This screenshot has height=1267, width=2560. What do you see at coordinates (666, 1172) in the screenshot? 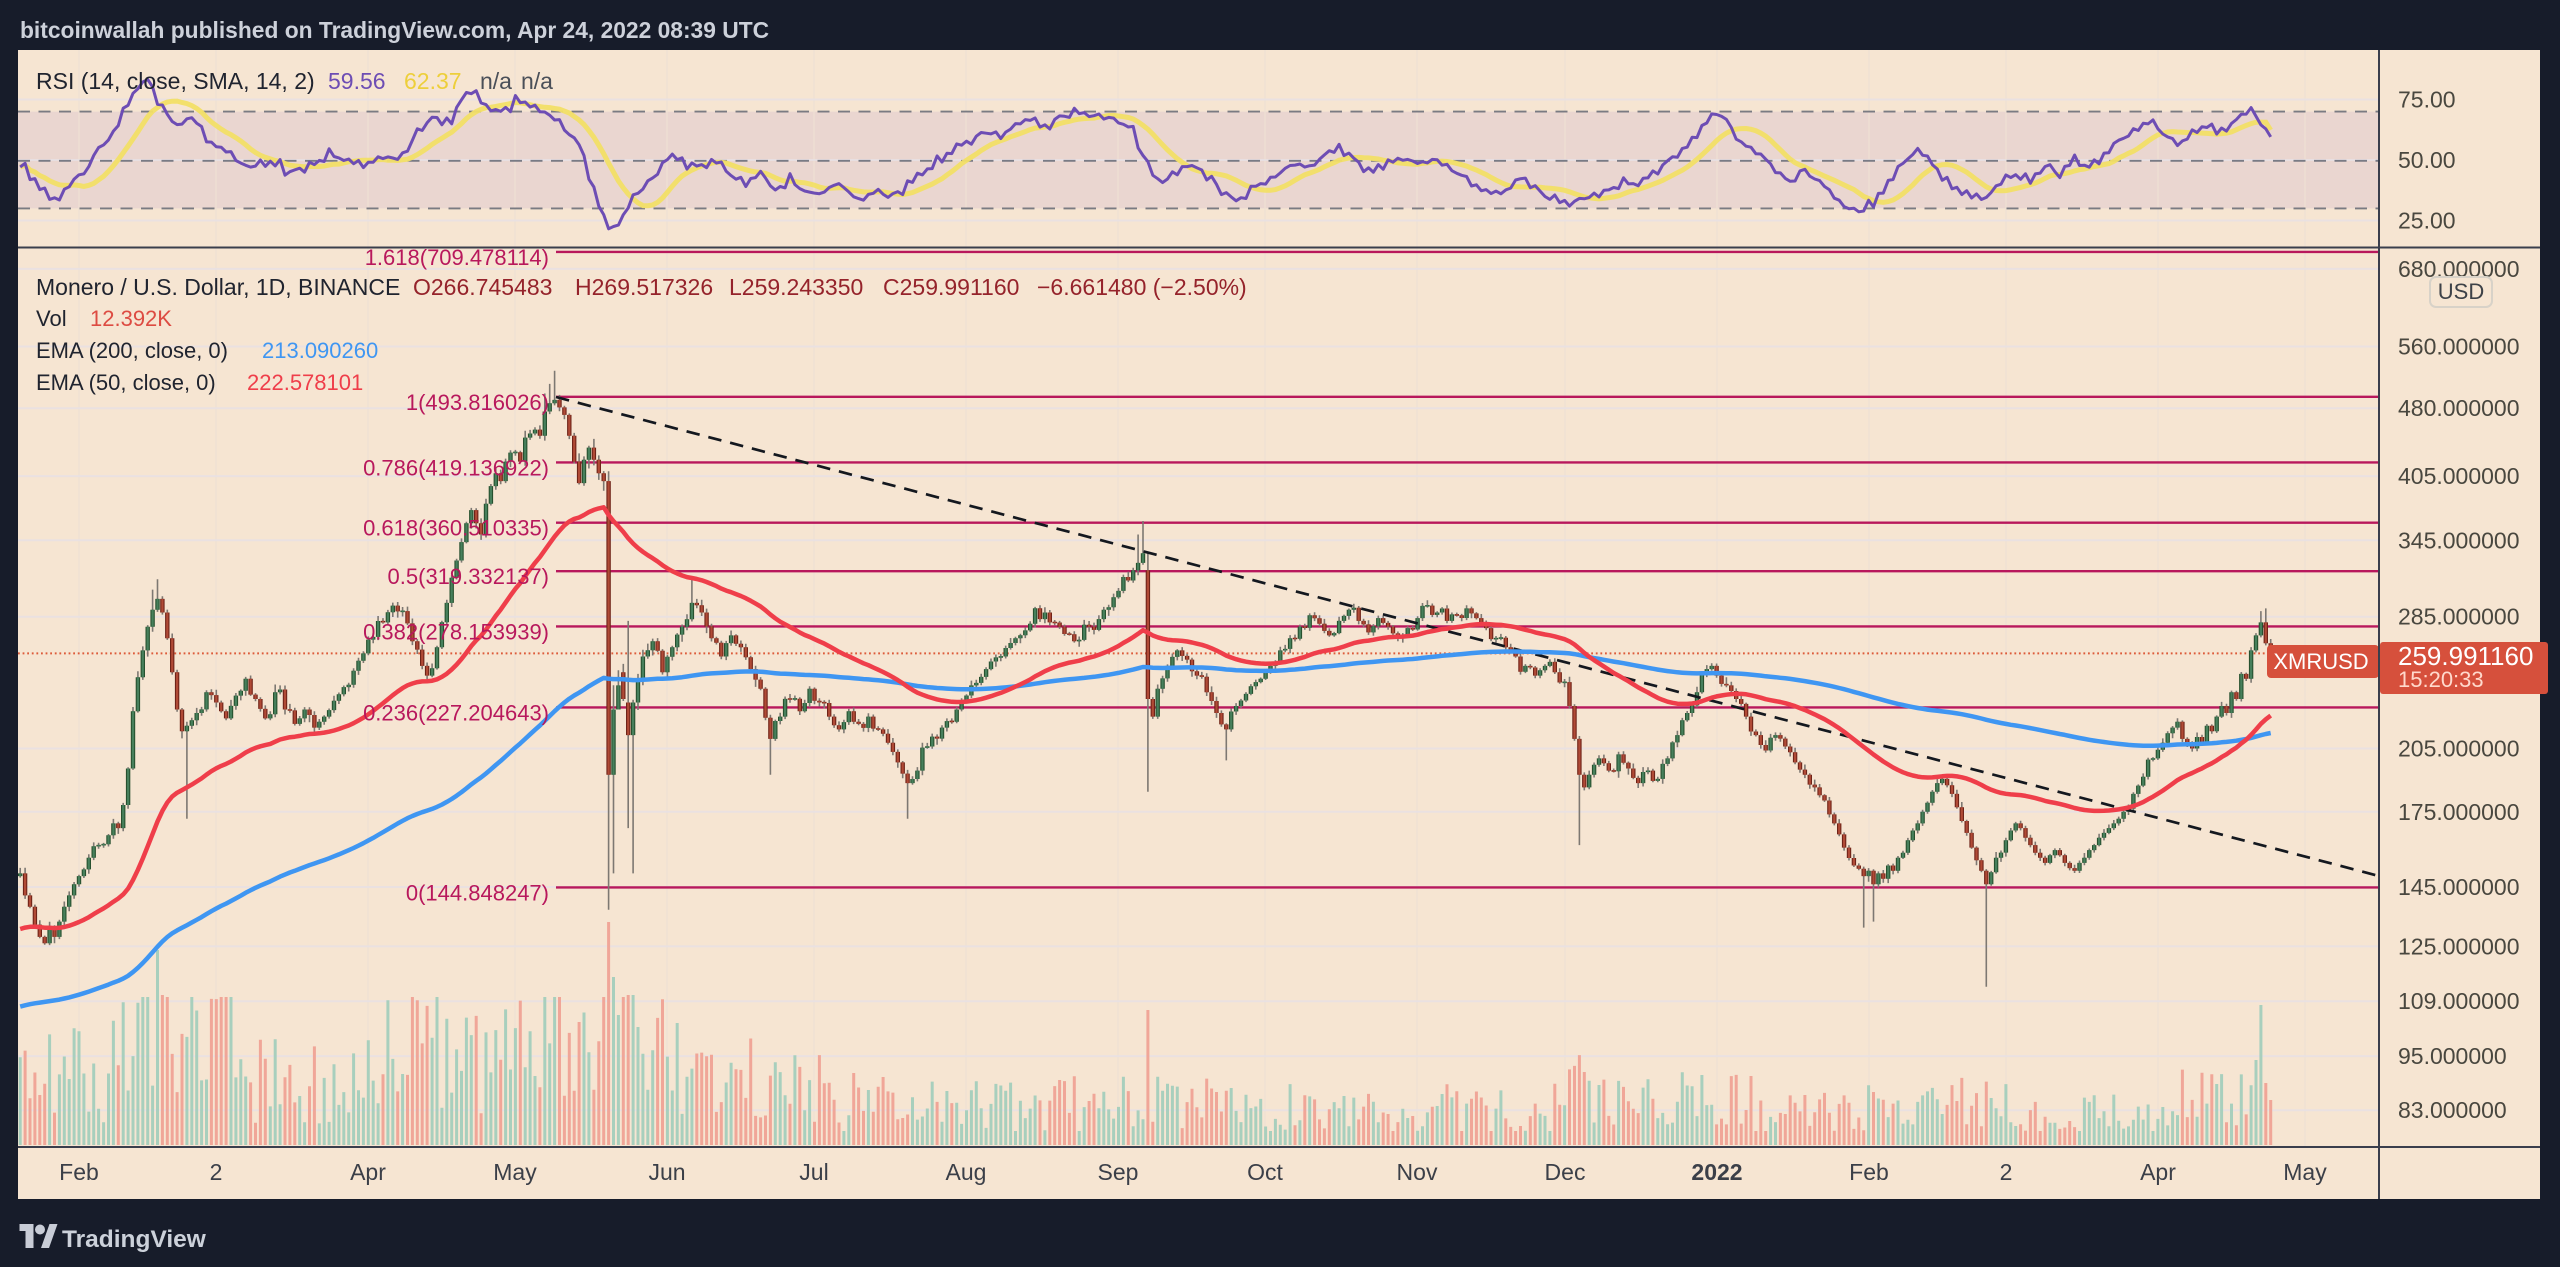
I see `svg-text: Jun` at bounding box center [666, 1172].